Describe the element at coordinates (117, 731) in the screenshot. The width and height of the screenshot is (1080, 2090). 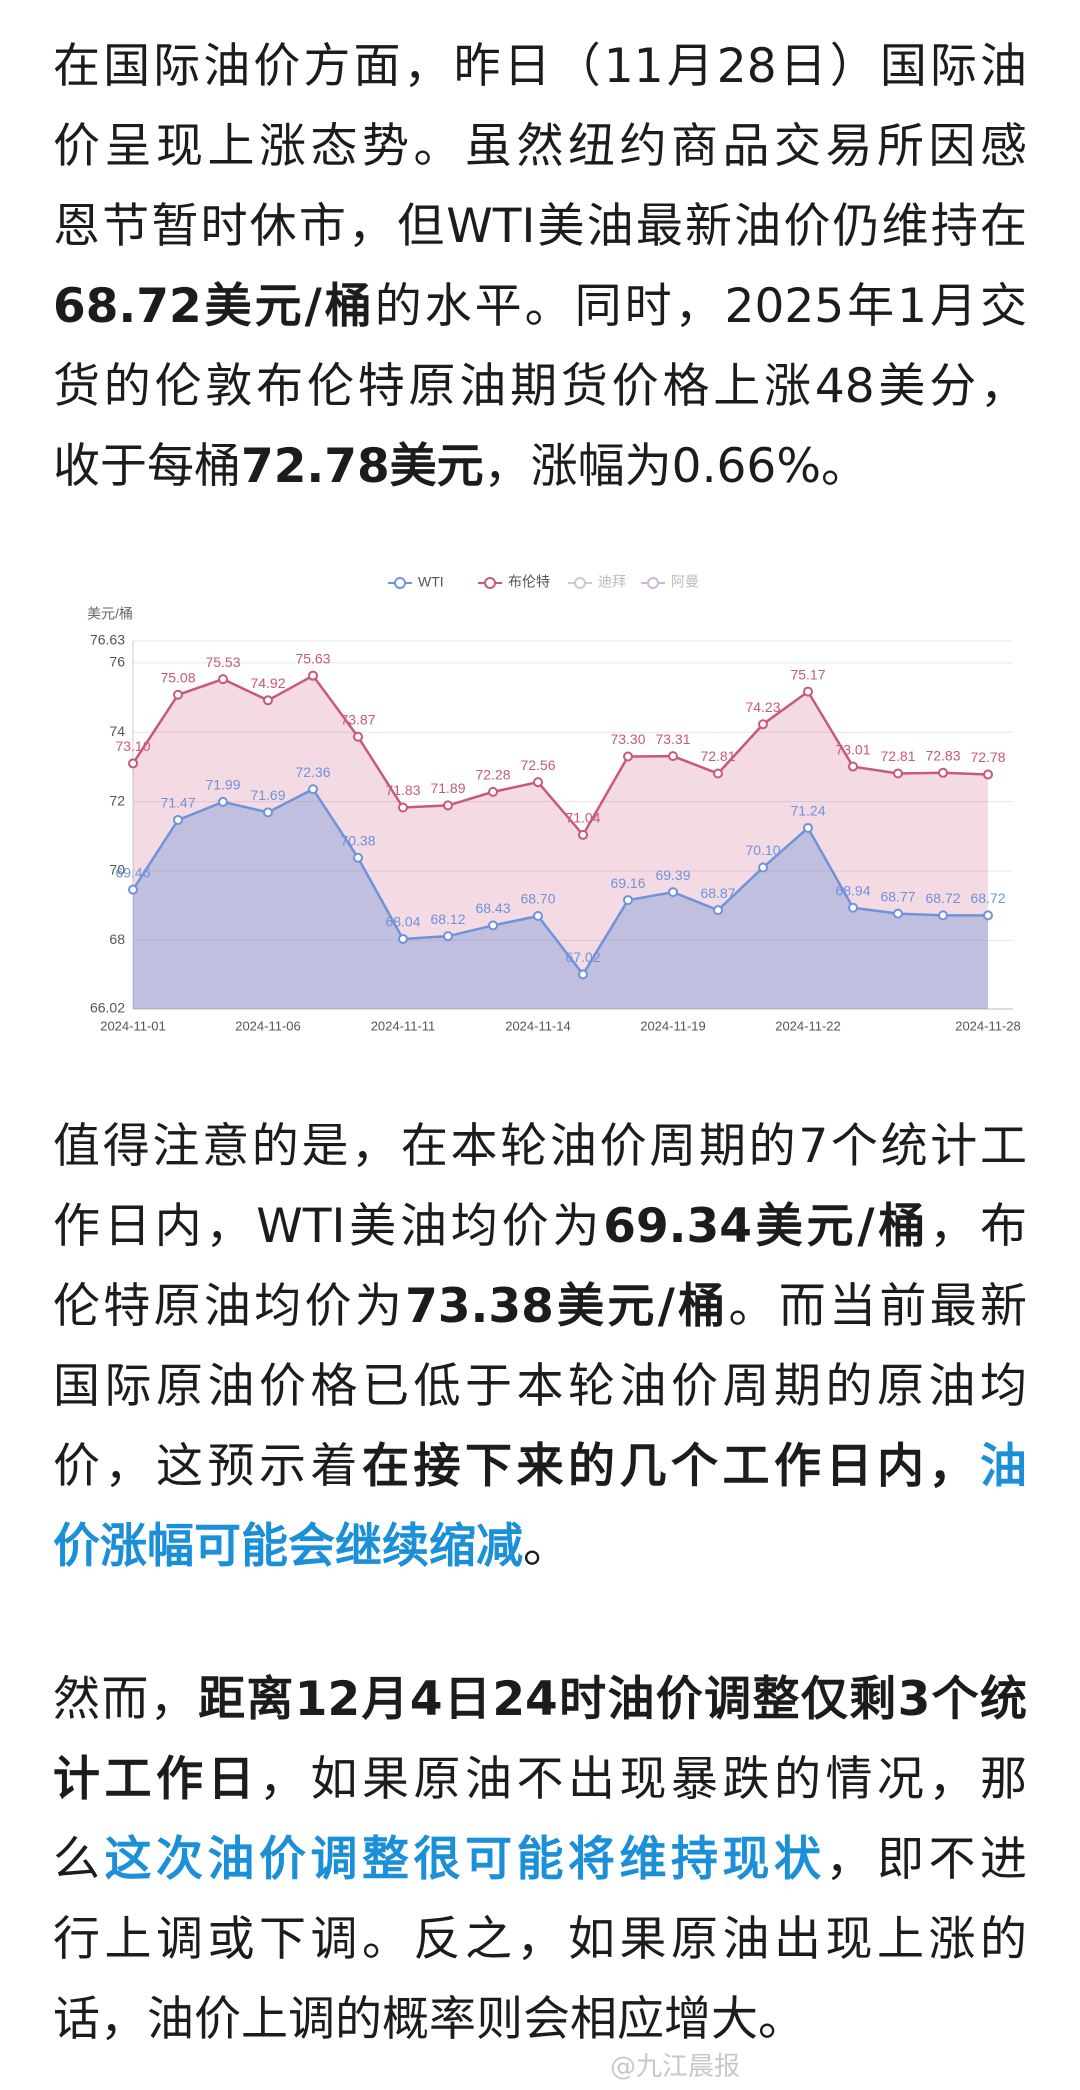
I see `y-tick-label: 74` at that location.